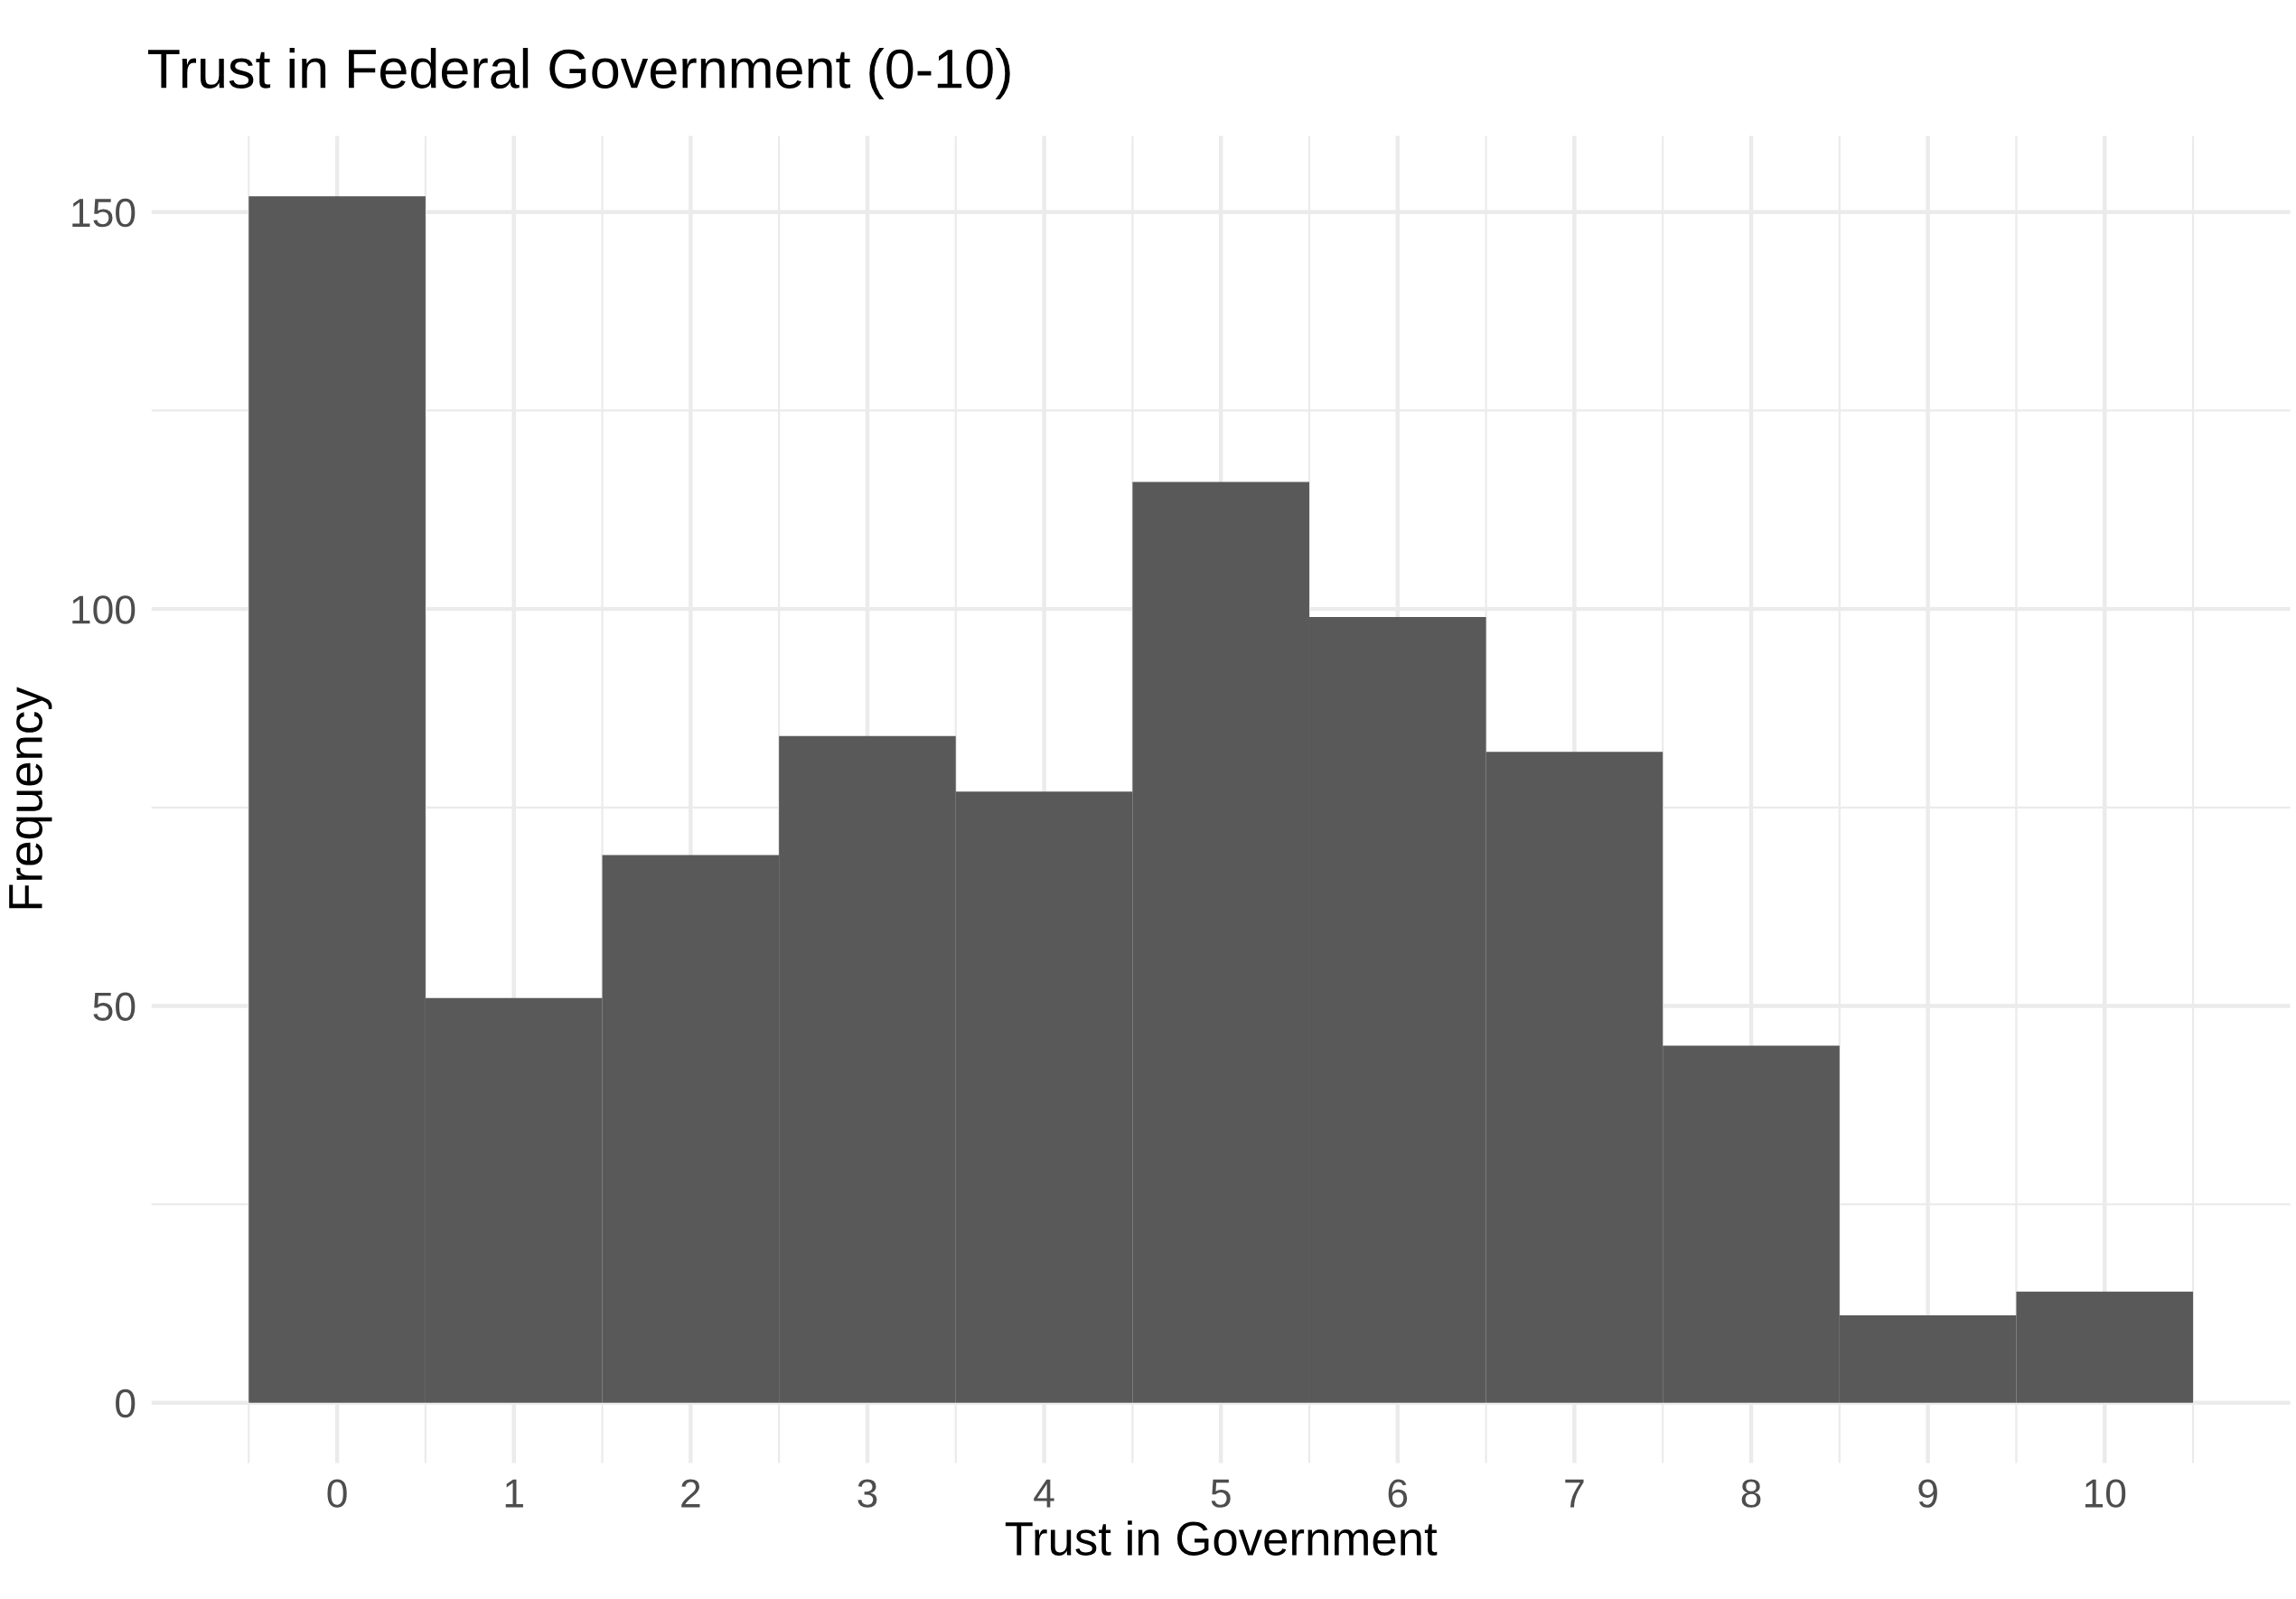  I want to click on y-tick-label: 100, so click(104, 609).